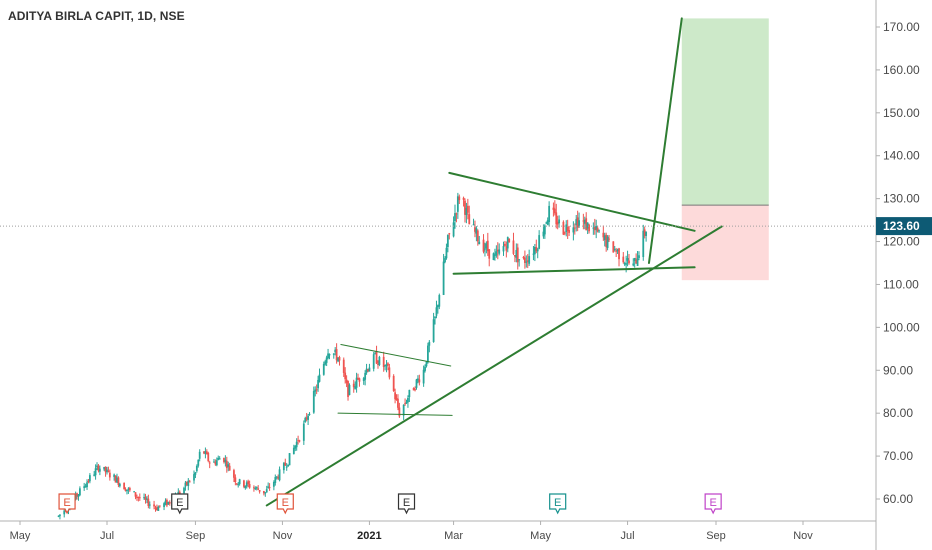 This screenshot has height=550, width=932. What do you see at coordinates (898, 413) in the screenshot?
I see `y-tick-label: 80.00` at bounding box center [898, 413].